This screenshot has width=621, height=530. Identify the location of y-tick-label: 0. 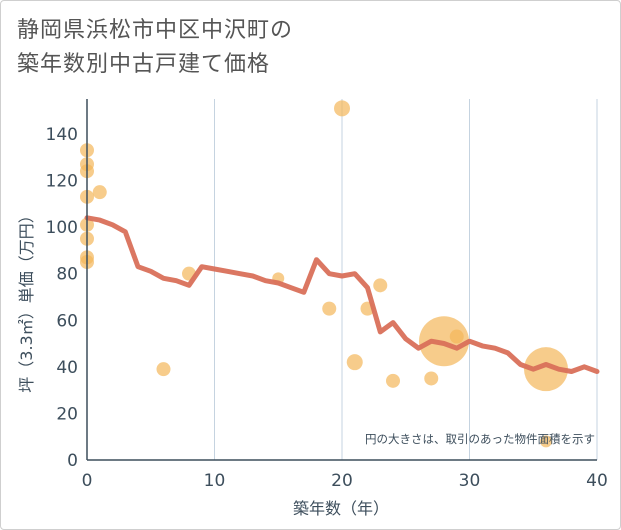
(72, 461).